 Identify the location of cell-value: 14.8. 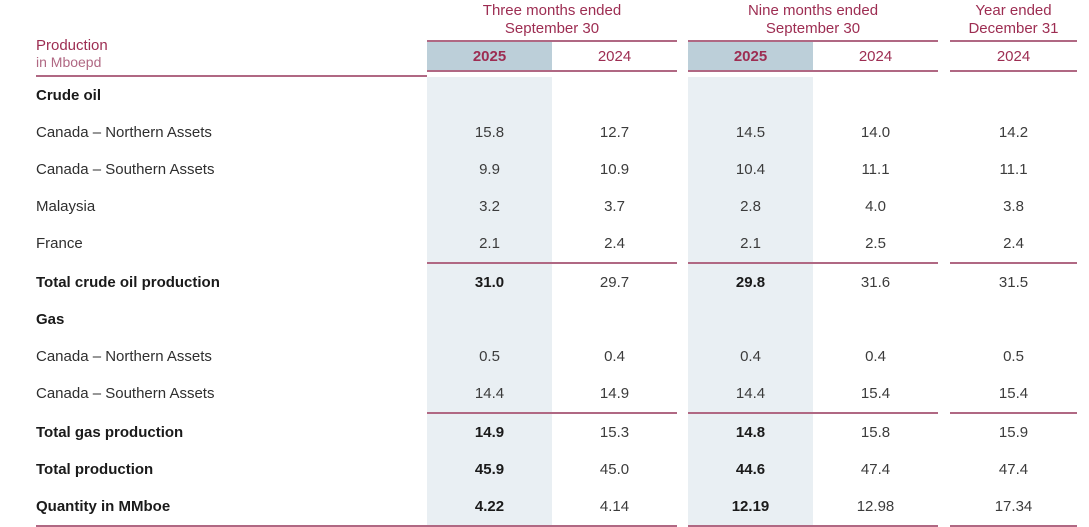
(750, 432).